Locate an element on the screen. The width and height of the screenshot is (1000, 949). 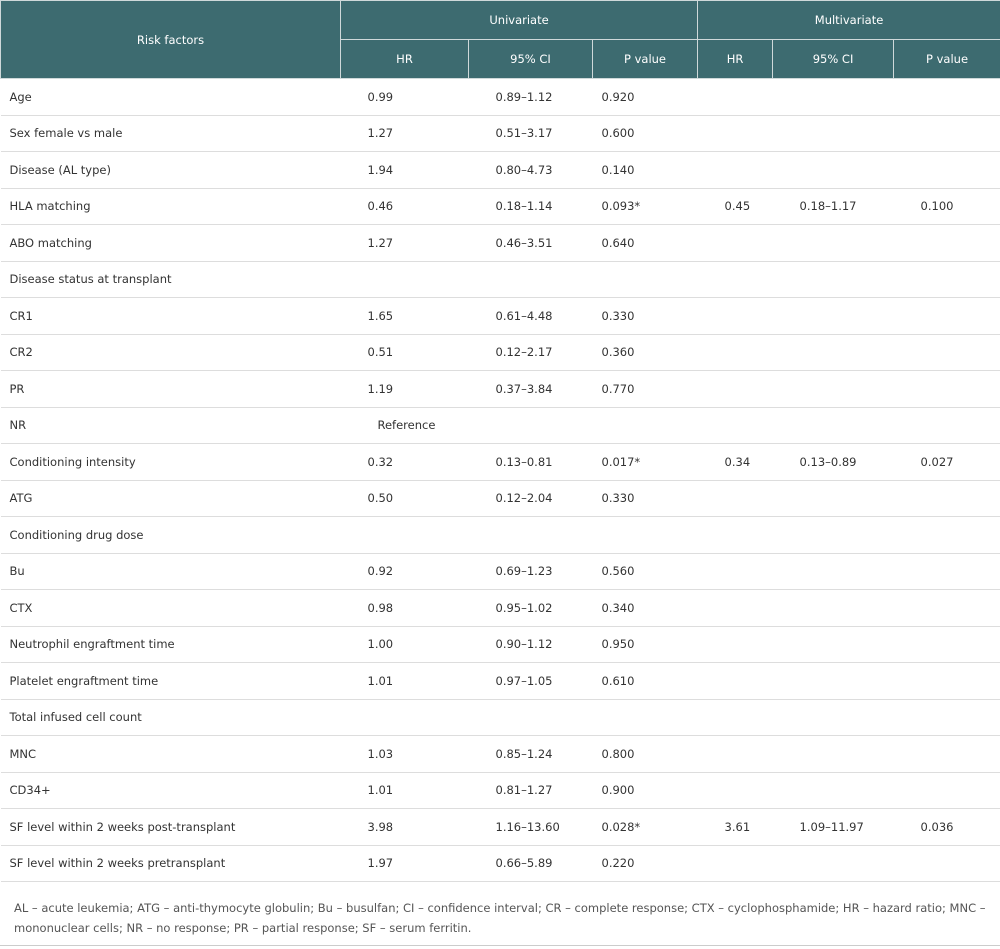
table-row: Bu 0.92 0.69–1.23 0.560 is located at coordinates (500, 571).